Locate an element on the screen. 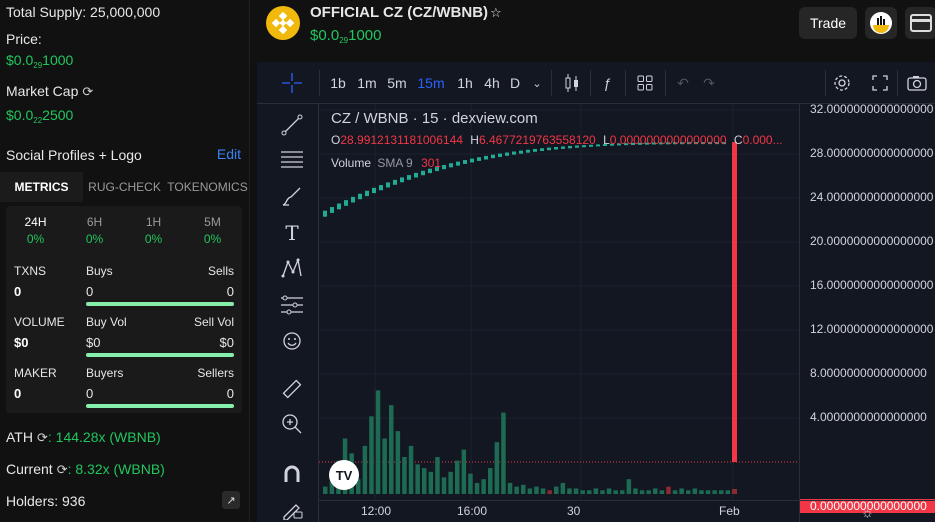 The height and width of the screenshot is (522, 935). fullscreen-icon is located at coordinates (880, 83).